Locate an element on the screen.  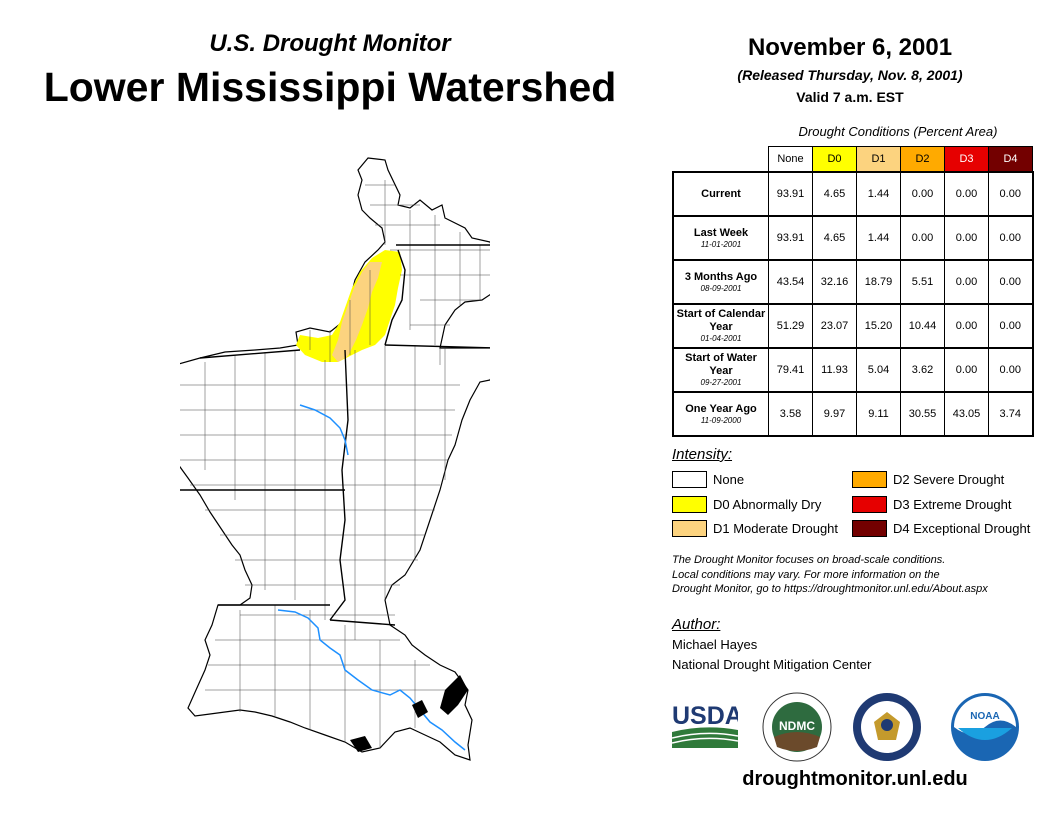
ndmc-logo: NDMC is located at coordinates (797, 727).